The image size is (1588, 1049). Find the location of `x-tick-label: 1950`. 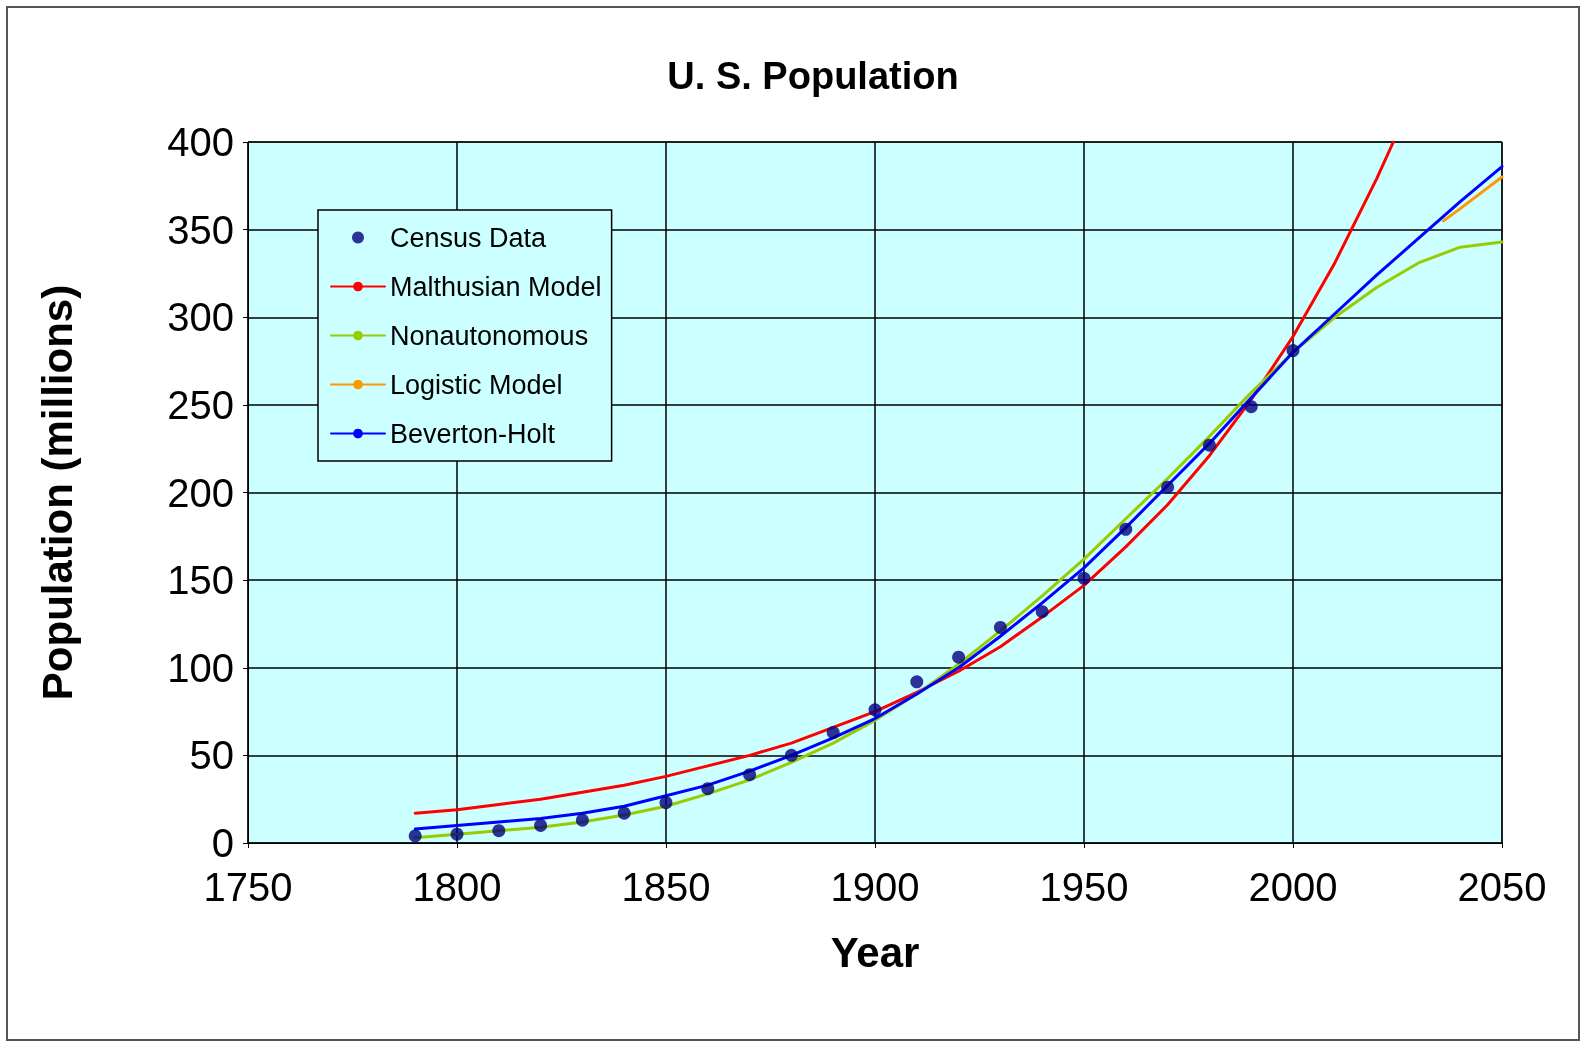

x-tick-label: 1950 is located at coordinates (1084, 887).